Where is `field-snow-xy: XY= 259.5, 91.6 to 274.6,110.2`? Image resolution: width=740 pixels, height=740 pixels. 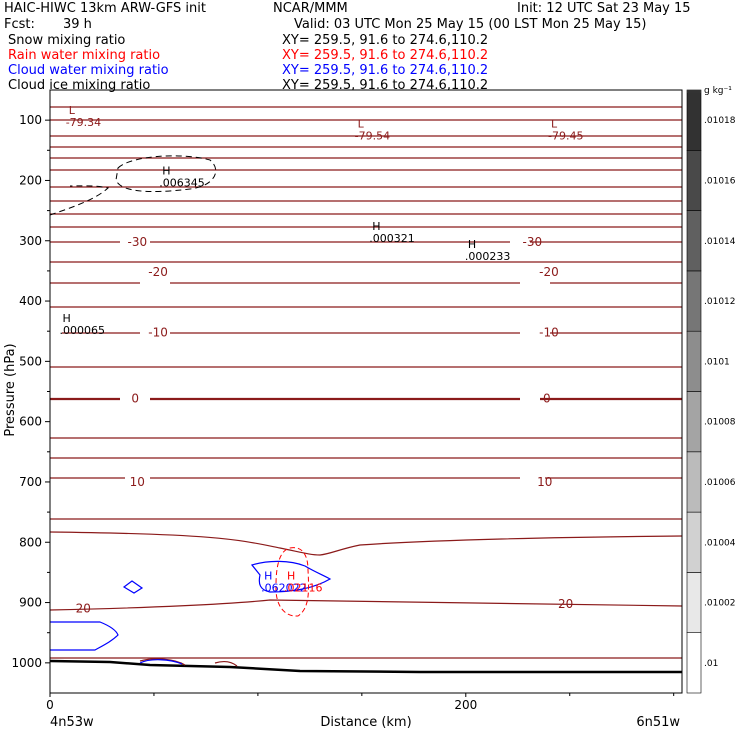
field-snow-xy: XY= 259.5, 91.6 to 274.6,110.2 is located at coordinates (385, 40).